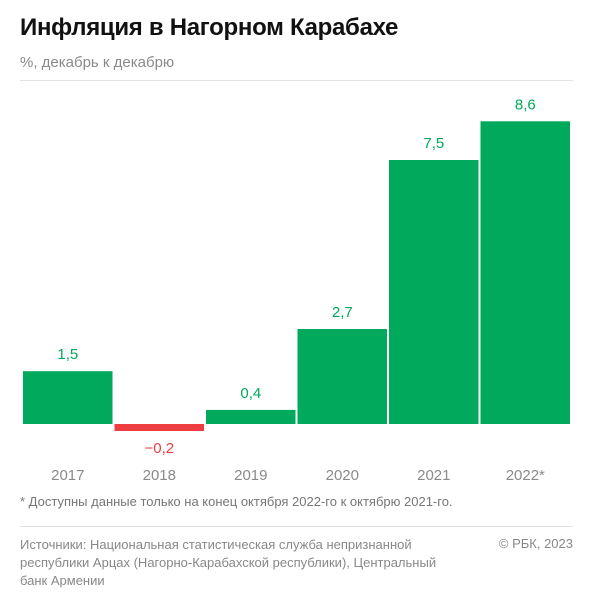 The height and width of the screenshot is (600, 593). Describe the element at coordinates (525, 475) in the screenshot. I see `tick-label-2022: 2022*` at that location.